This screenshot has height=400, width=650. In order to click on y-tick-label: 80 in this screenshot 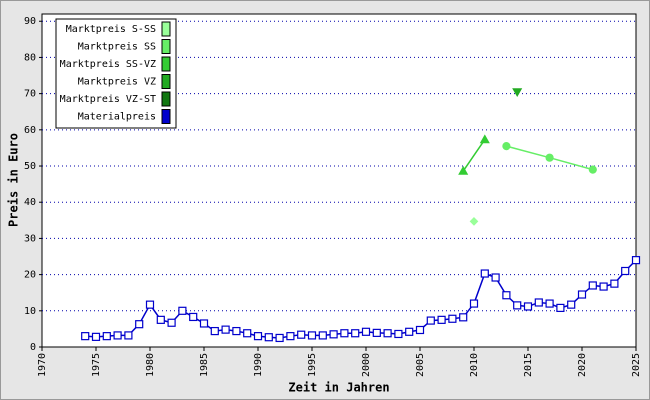, I will do `click(30, 57)`.